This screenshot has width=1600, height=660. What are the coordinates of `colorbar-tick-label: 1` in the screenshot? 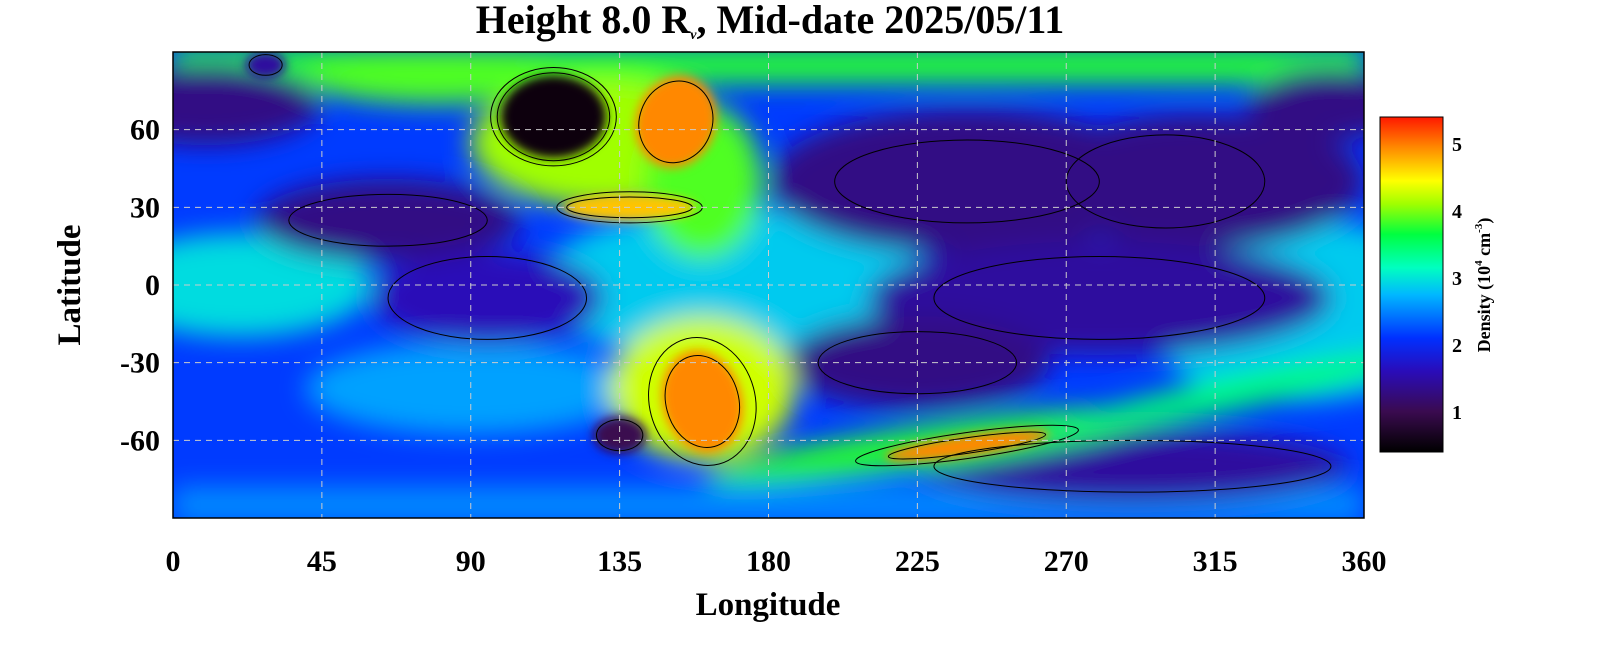 It's located at (1457, 413).